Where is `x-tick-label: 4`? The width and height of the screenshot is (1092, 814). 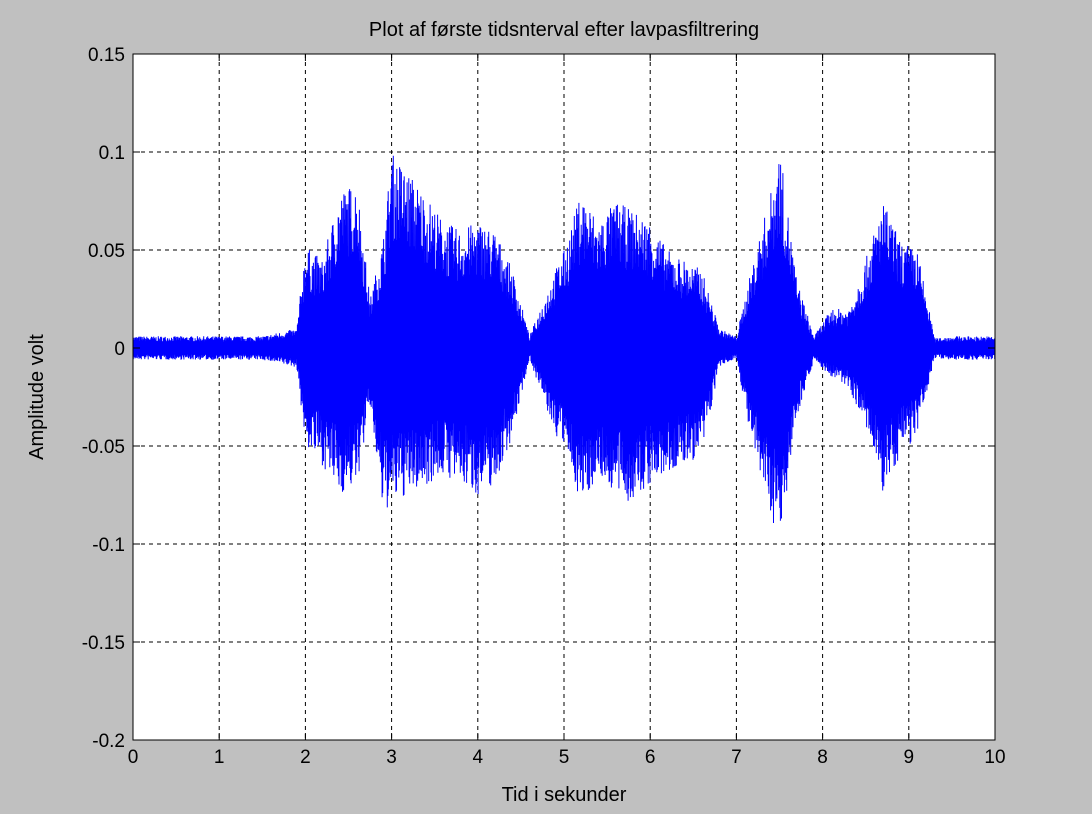 x-tick-label: 4 is located at coordinates (478, 757).